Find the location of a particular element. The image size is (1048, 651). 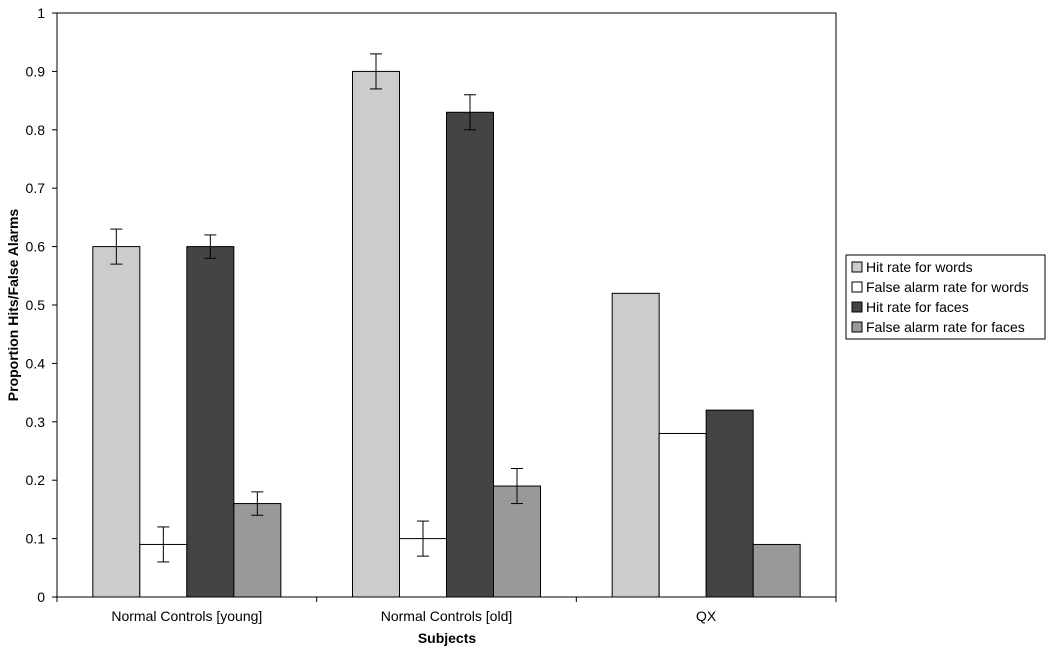

y-tick-label: 0.8 is located at coordinates (36, 130).